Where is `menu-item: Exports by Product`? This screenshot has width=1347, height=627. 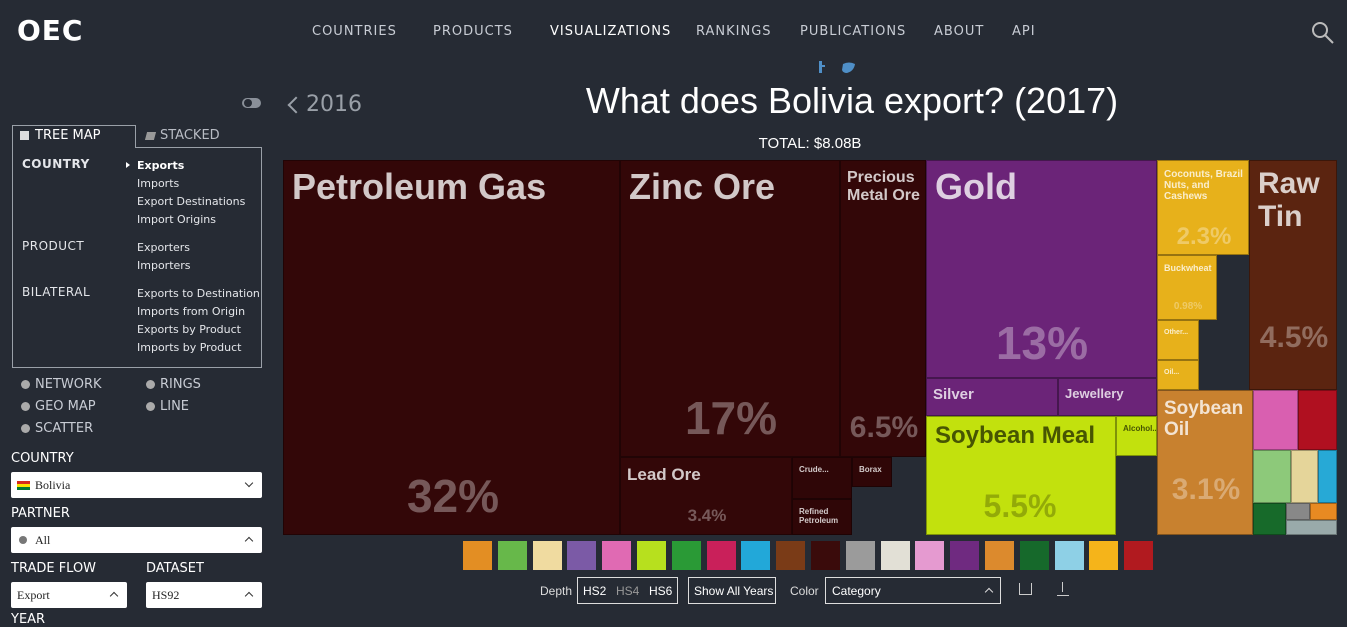
menu-item: Exports by Product is located at coordinates (189, 329).